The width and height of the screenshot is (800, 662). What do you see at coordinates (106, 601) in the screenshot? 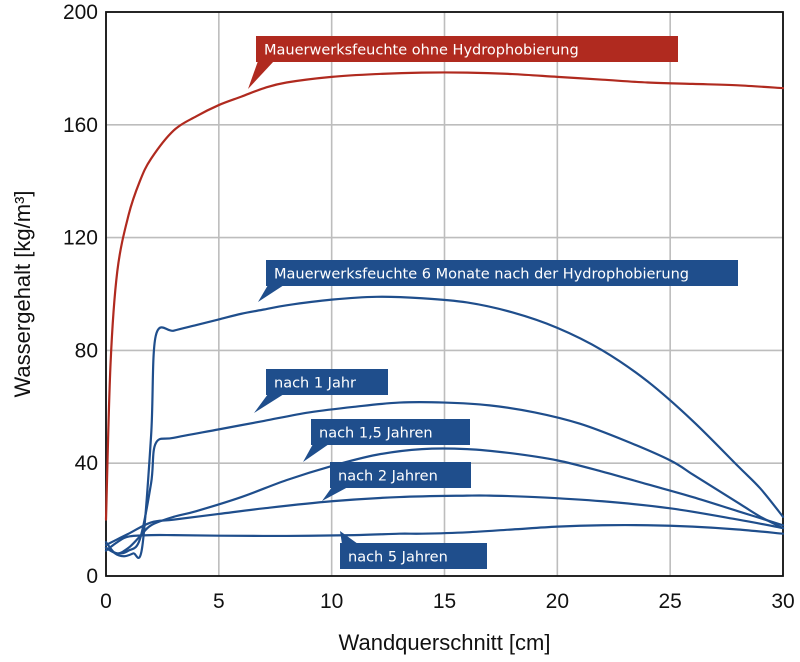
I see `x-tick-label: 0` at bounding box center [106, 601].